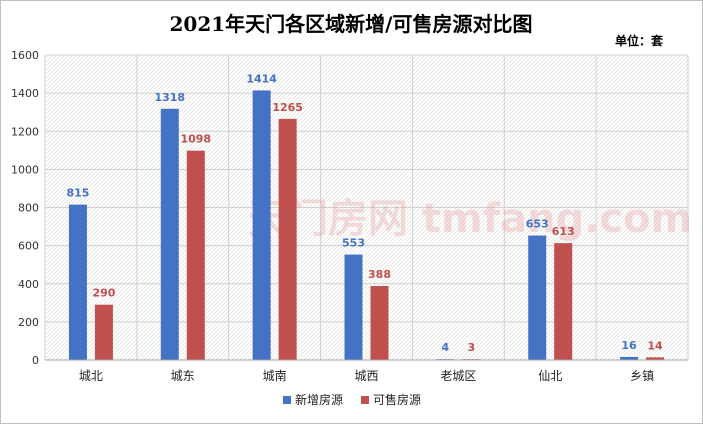 The height and width of the screenshot is (424, 703). Describe the element at coordinates (28, 284) in the screenshot. I see `y-tick-label: 400` at that location.